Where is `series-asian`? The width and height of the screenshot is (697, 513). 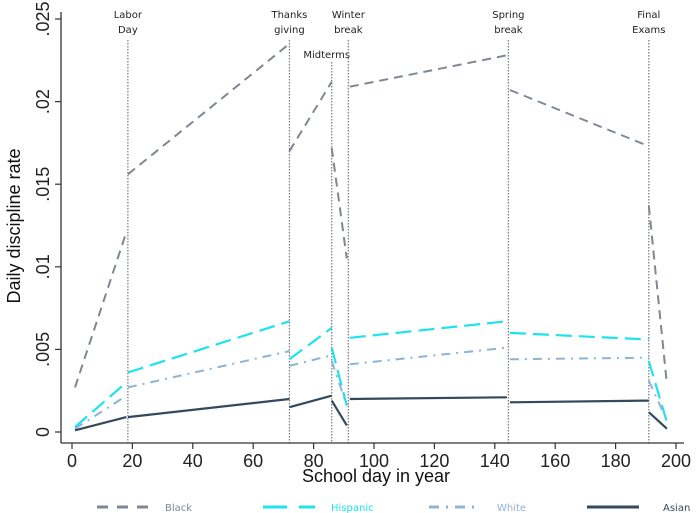
series-asian is located at coordinates (371, 413).